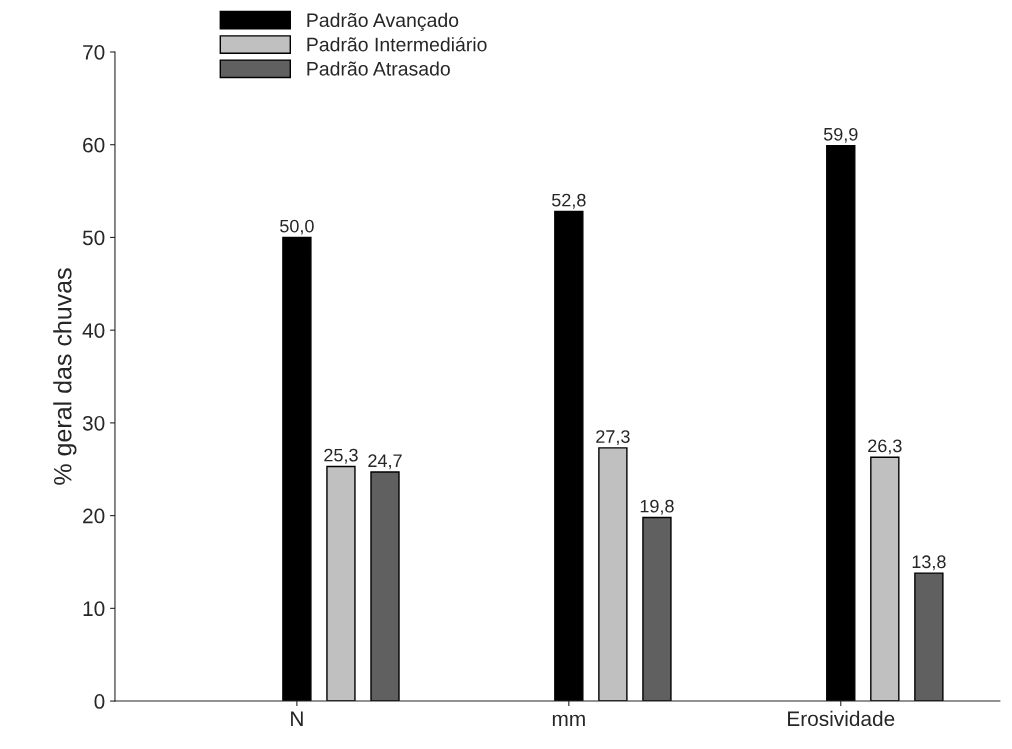 Image resolution: width=1012 pixels, height=749 pixels. What do you see at coordinates (93, 423) in the screenshot?
I see `y-tick-label: 30` at bounding box center [93, 423].